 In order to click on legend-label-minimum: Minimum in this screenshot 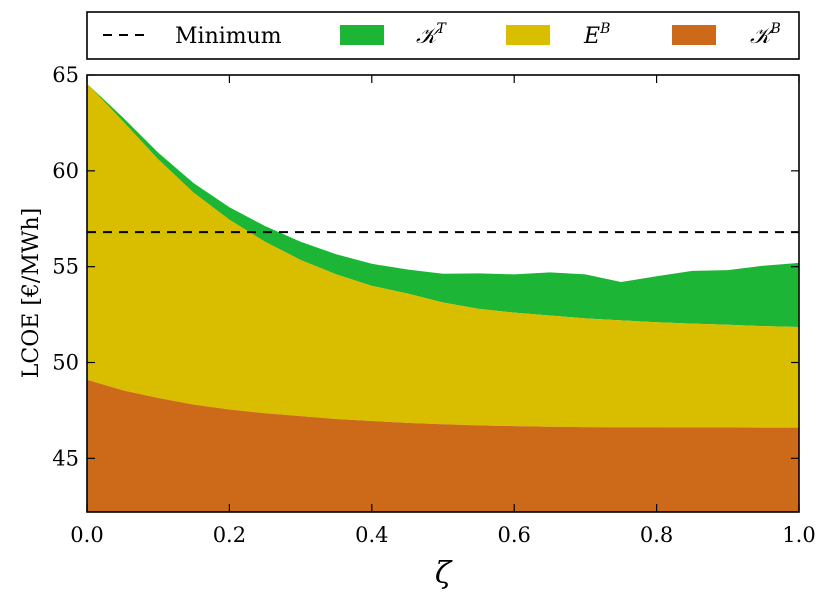, I will do `click(228, 36)`.